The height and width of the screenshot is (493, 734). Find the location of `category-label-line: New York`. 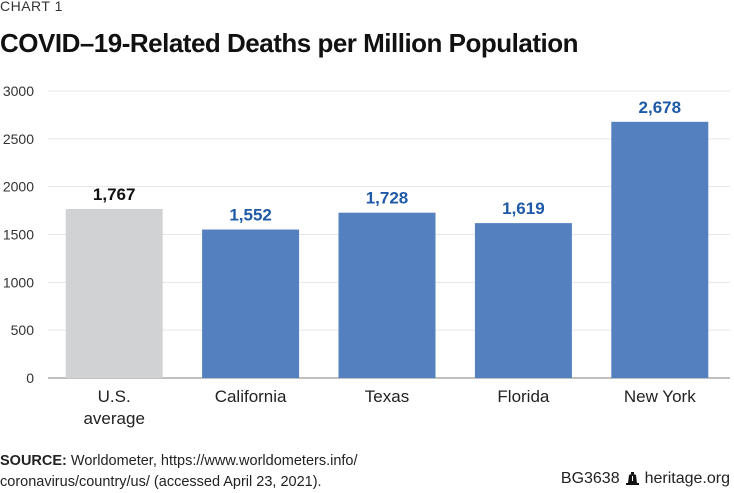

category-label-line: New York is located at coordinates (660, 396).